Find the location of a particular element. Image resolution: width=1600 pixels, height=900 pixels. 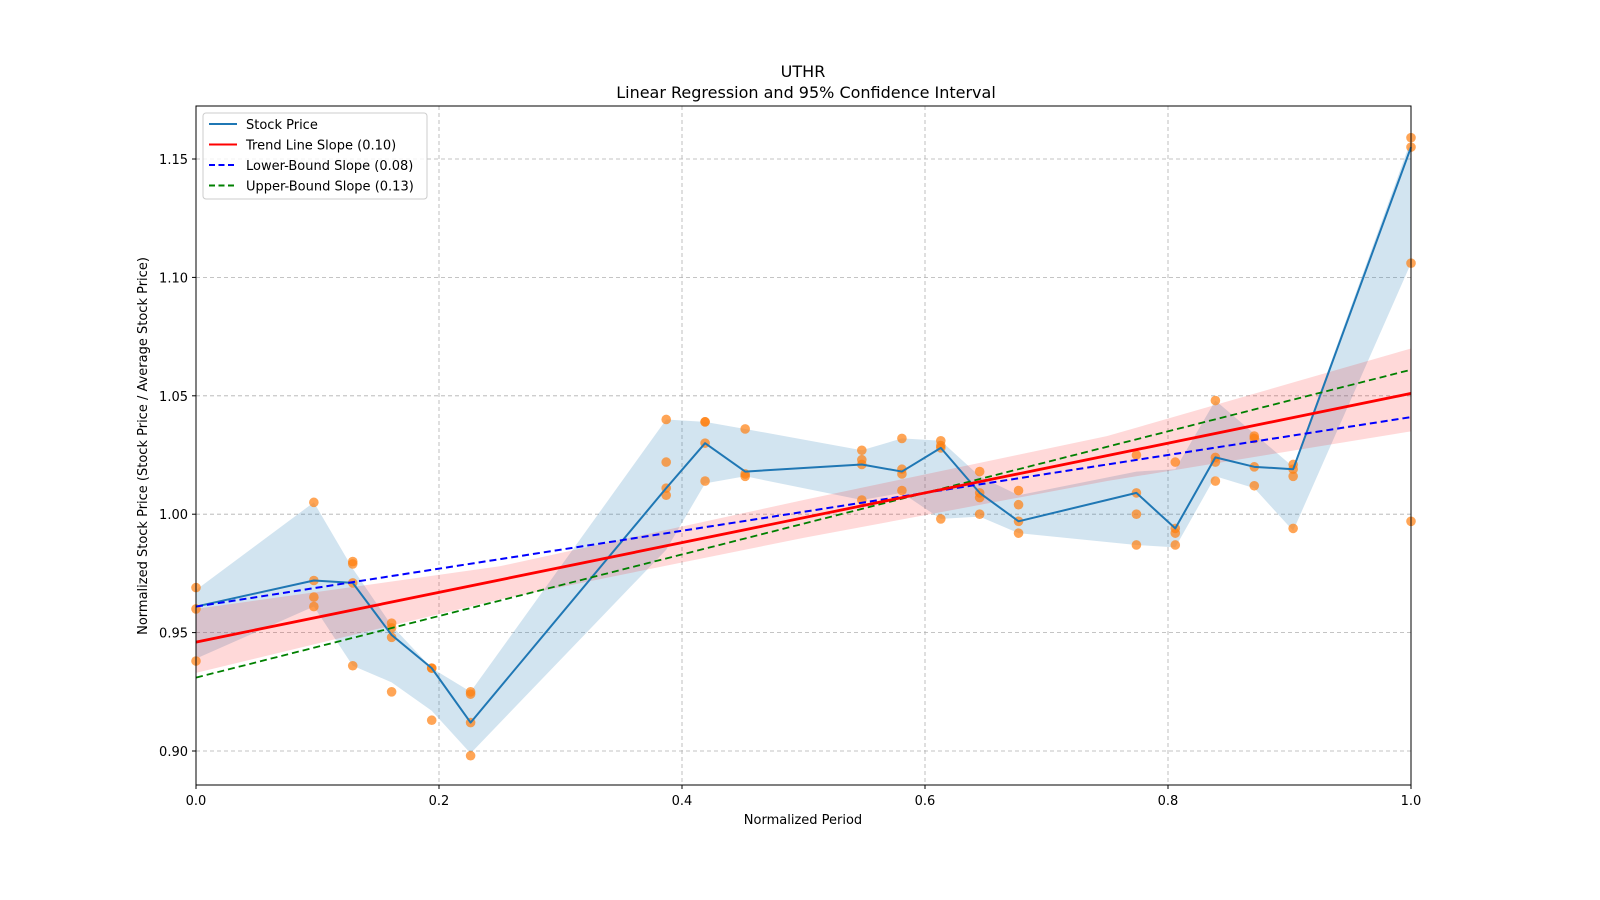

y-tick-label: 0.95 is located at coordinates (173, 634).